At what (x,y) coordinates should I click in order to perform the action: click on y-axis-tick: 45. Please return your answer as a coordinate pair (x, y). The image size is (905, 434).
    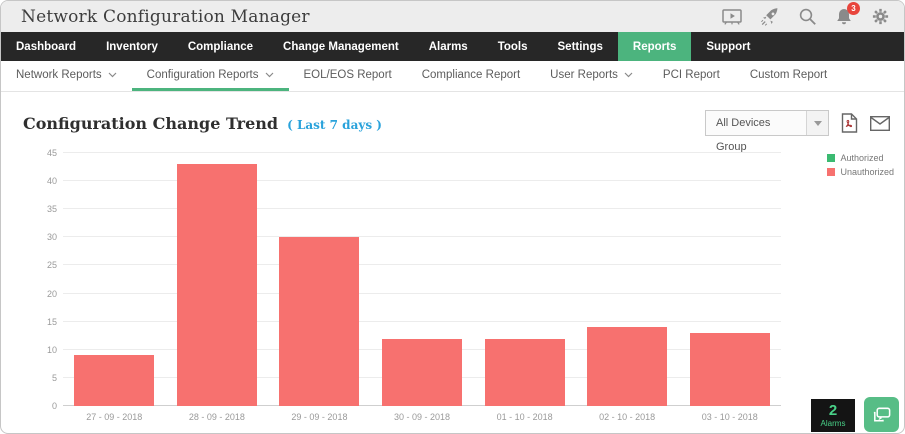
    Looking at the image, I should click on (51, 153).